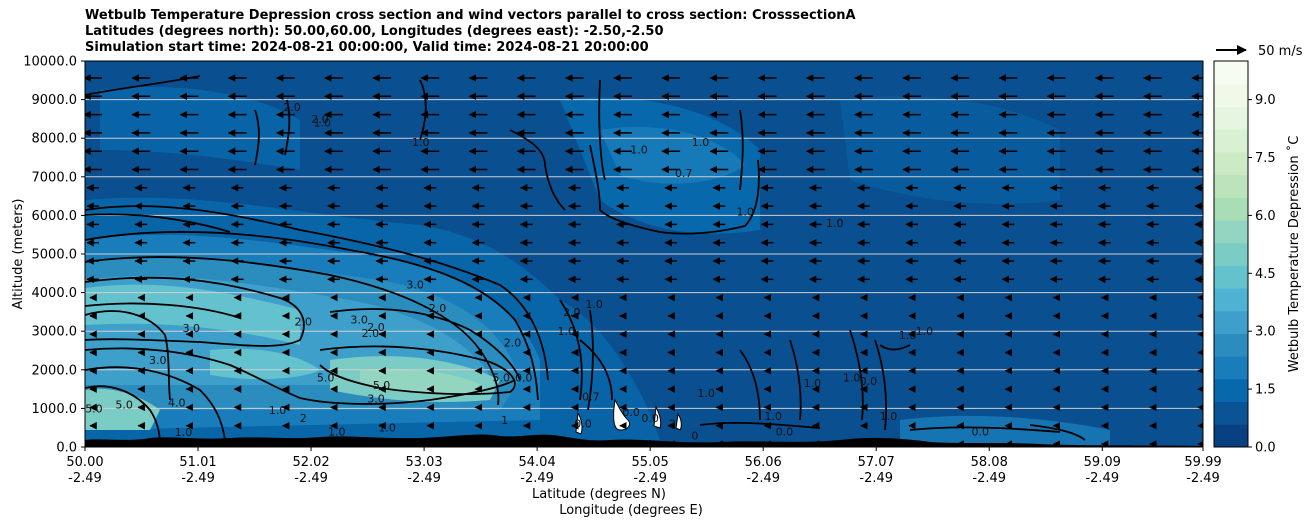 The image size is (1312, 526). I want to click on y-tick-label: 2000.0, so click(55, 370).